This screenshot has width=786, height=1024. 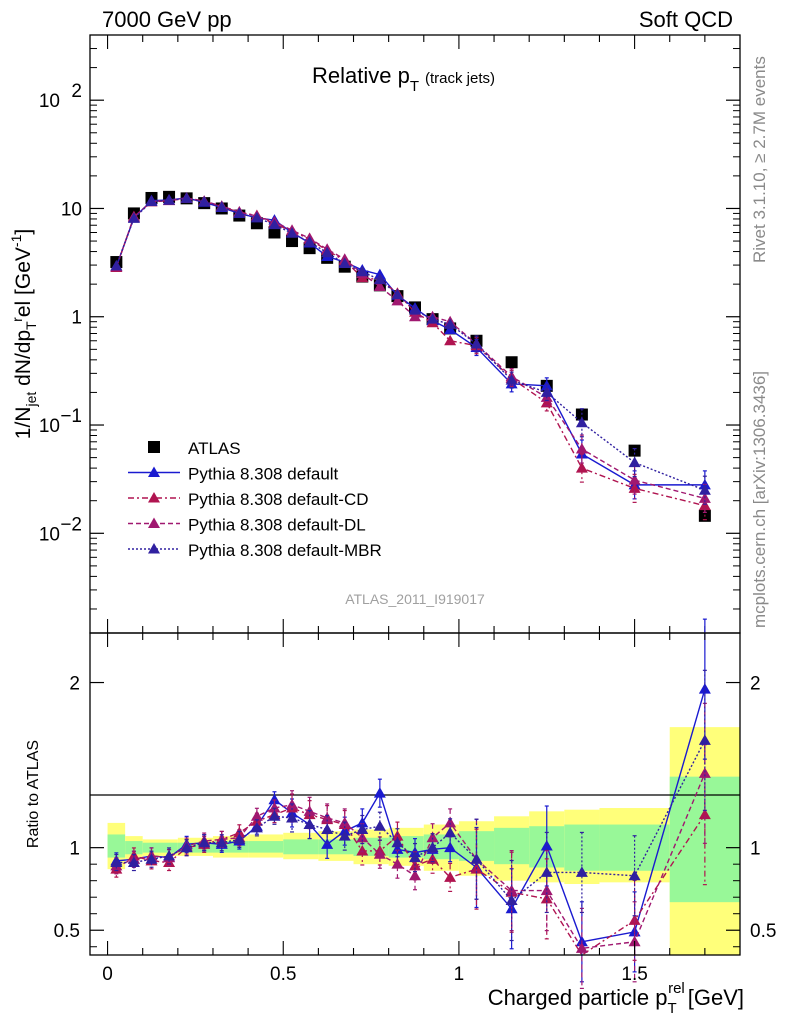 What do you see at coordinates (616, 998) in the screenshot?
I see `x-axis-label: Charged particle pTrel [GeV]` at bounding box center [616, 998].